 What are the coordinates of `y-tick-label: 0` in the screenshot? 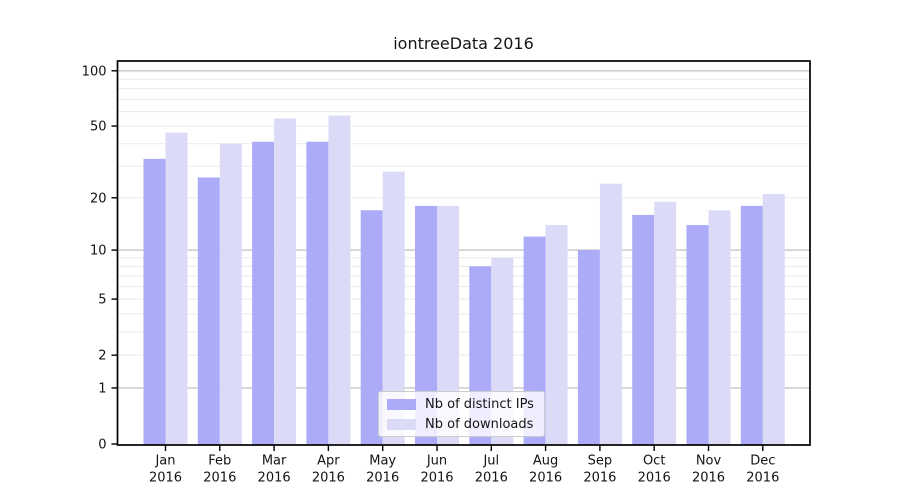 It's located at (102, 445).